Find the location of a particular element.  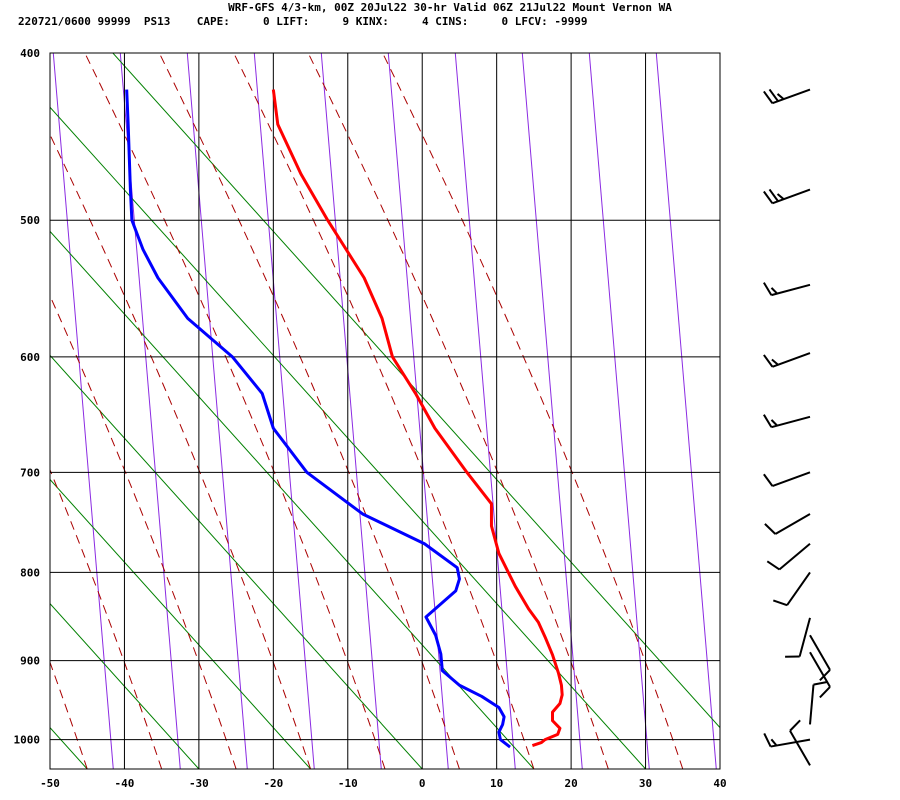

x-tick-label: -40 is located at coordinates (125, 783).